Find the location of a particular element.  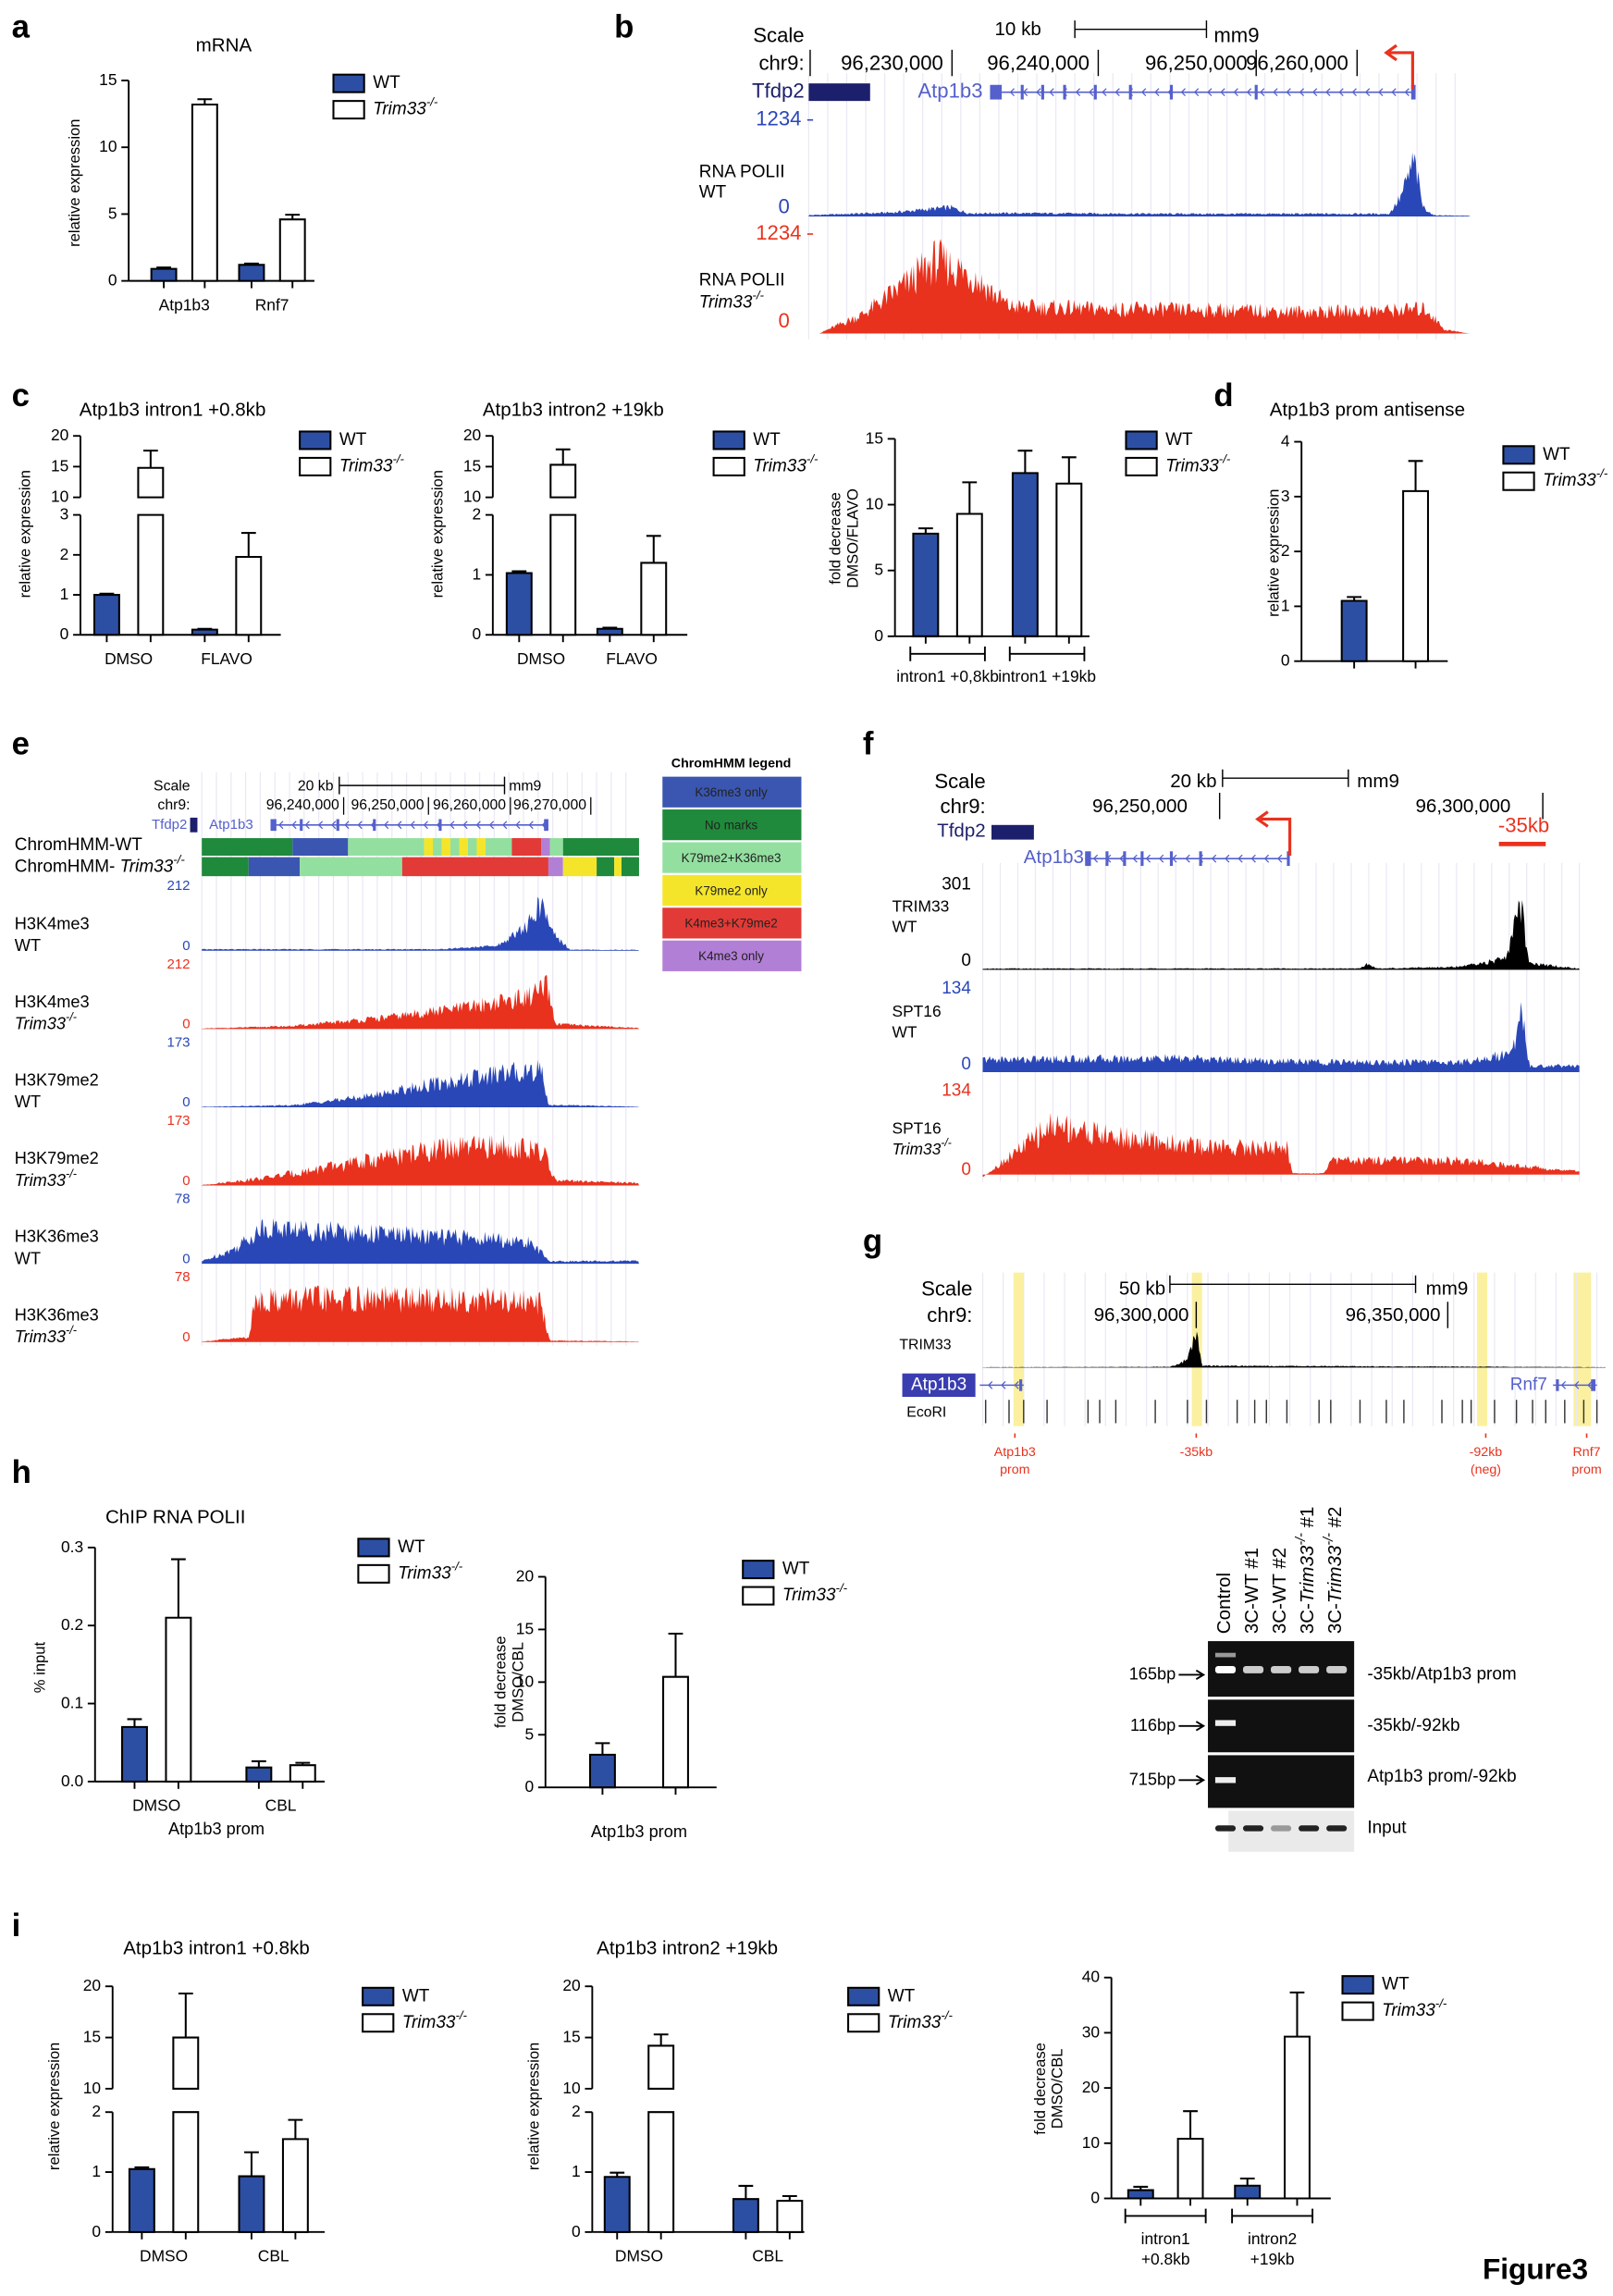

text-run: +19kb is located at coordinates (1272, 2258).